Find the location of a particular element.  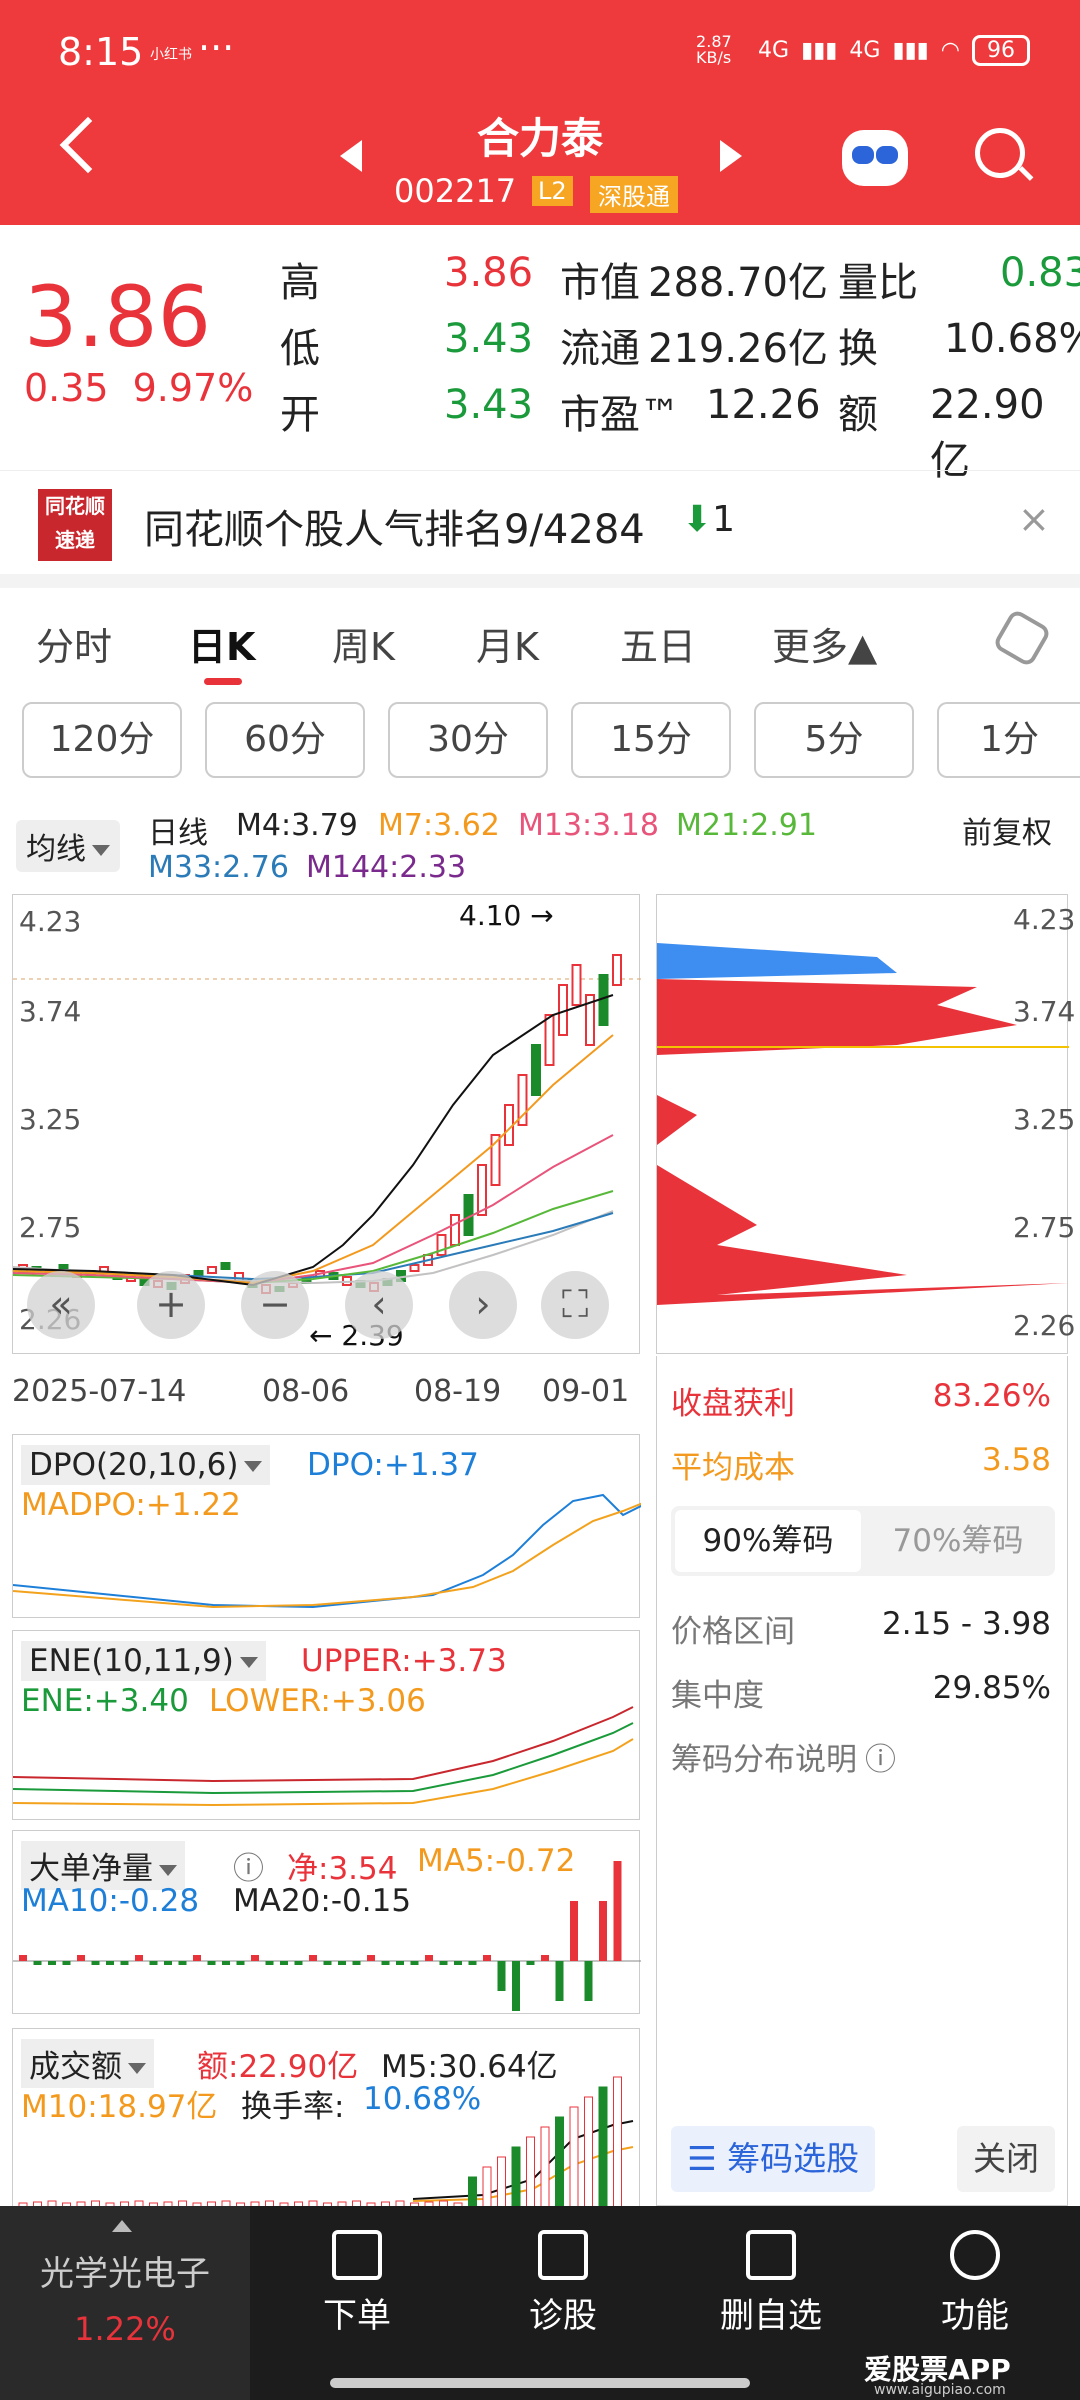

tab-five-day: 五日 is located at coordinates (658, 647).